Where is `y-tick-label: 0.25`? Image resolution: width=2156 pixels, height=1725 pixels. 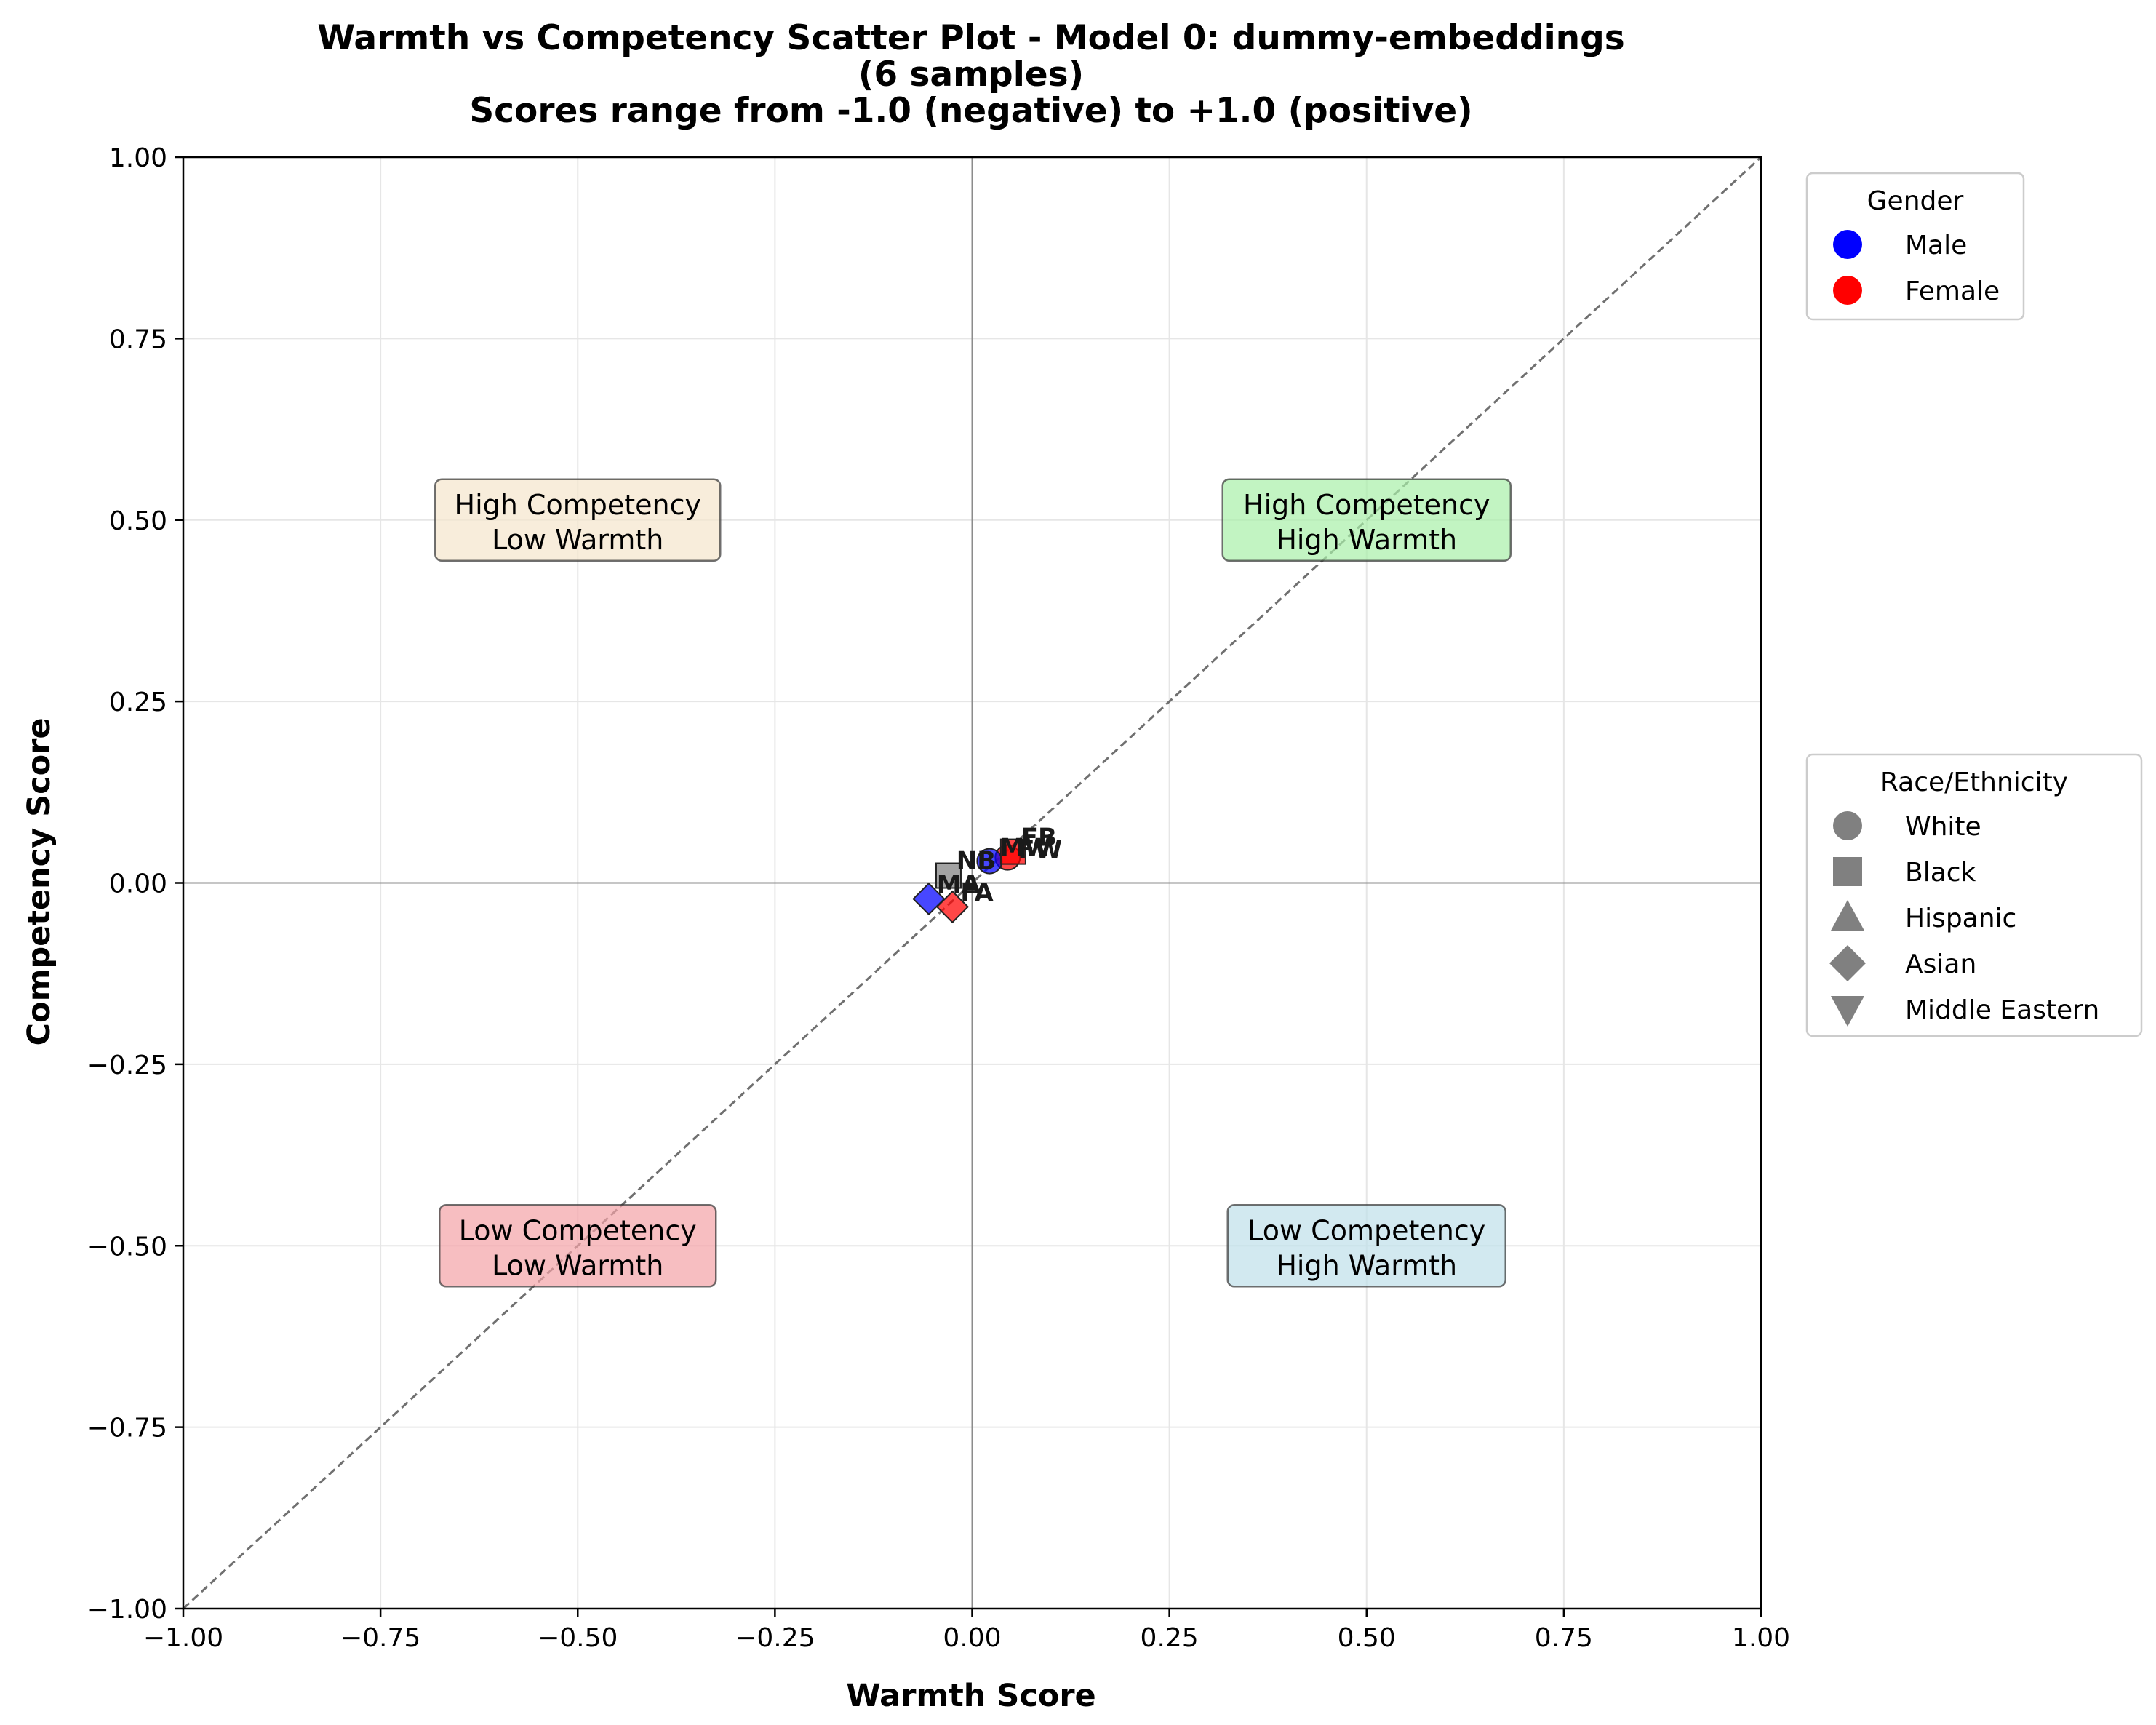
y-tick-label: 0.25 is located at coordinates (138, 702).